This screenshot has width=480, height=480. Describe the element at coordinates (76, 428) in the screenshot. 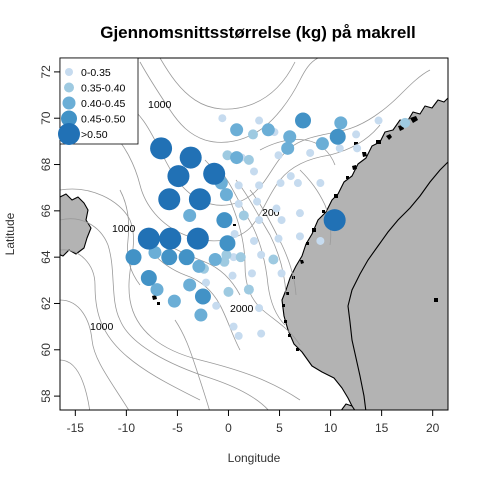

I see `x-tick-label: -15` at that location.